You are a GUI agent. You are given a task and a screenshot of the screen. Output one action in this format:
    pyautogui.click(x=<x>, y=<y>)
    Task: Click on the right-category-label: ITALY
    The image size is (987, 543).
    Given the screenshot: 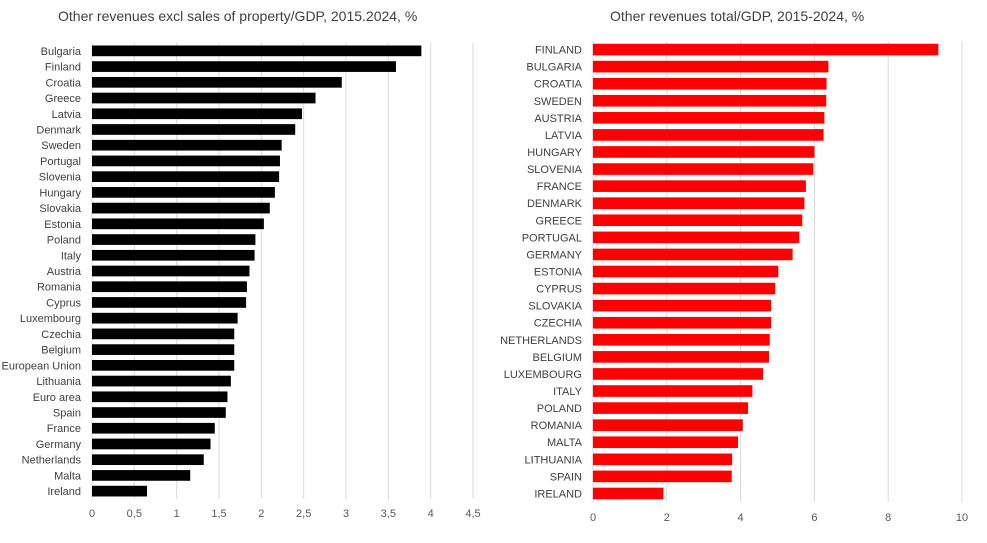 What is the action you would take?
    pyautogui.click(x=568, y=392)
    